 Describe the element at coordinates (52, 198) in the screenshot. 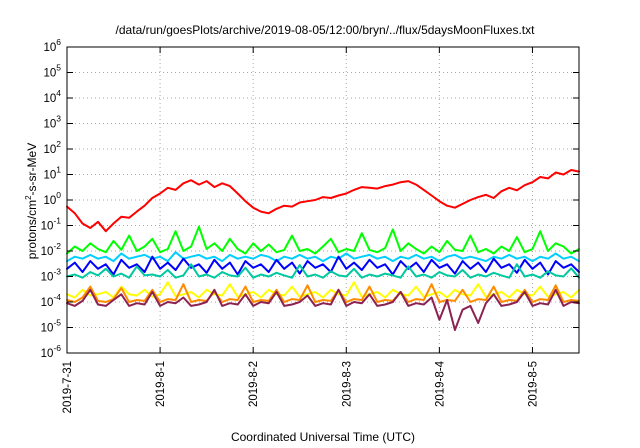

I see `y-tick-label: 10⁰` at that location.